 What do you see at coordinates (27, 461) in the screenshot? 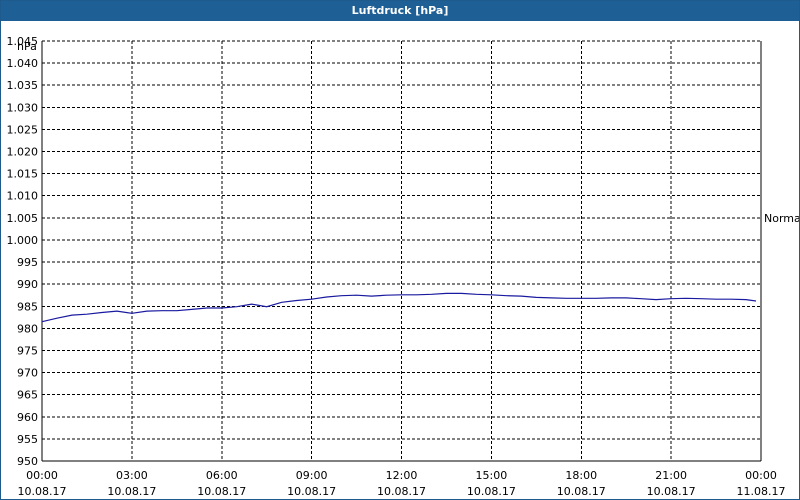
I see `y-tick-label: 950` at bounding box center [27, 461].